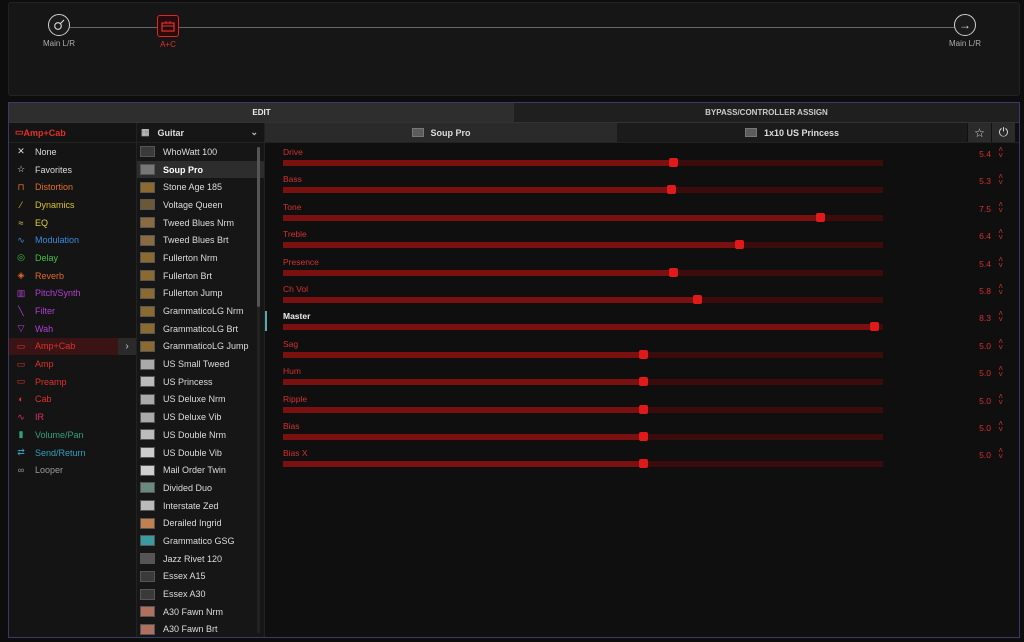 The width and height of the screenshot is (1024, 642). I want to click on category-label: Distortion, so click(54, 187).